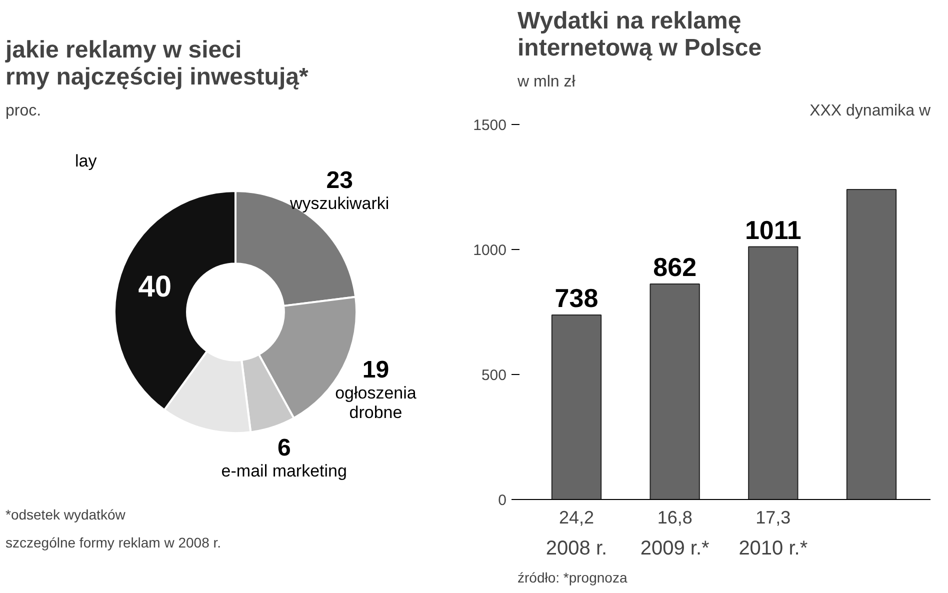  I want to click on data-label: 1011, so click(773, 229).